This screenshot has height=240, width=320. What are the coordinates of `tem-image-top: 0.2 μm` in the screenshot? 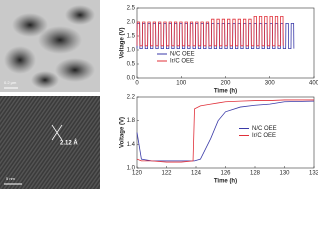 It's located at (50, 46).